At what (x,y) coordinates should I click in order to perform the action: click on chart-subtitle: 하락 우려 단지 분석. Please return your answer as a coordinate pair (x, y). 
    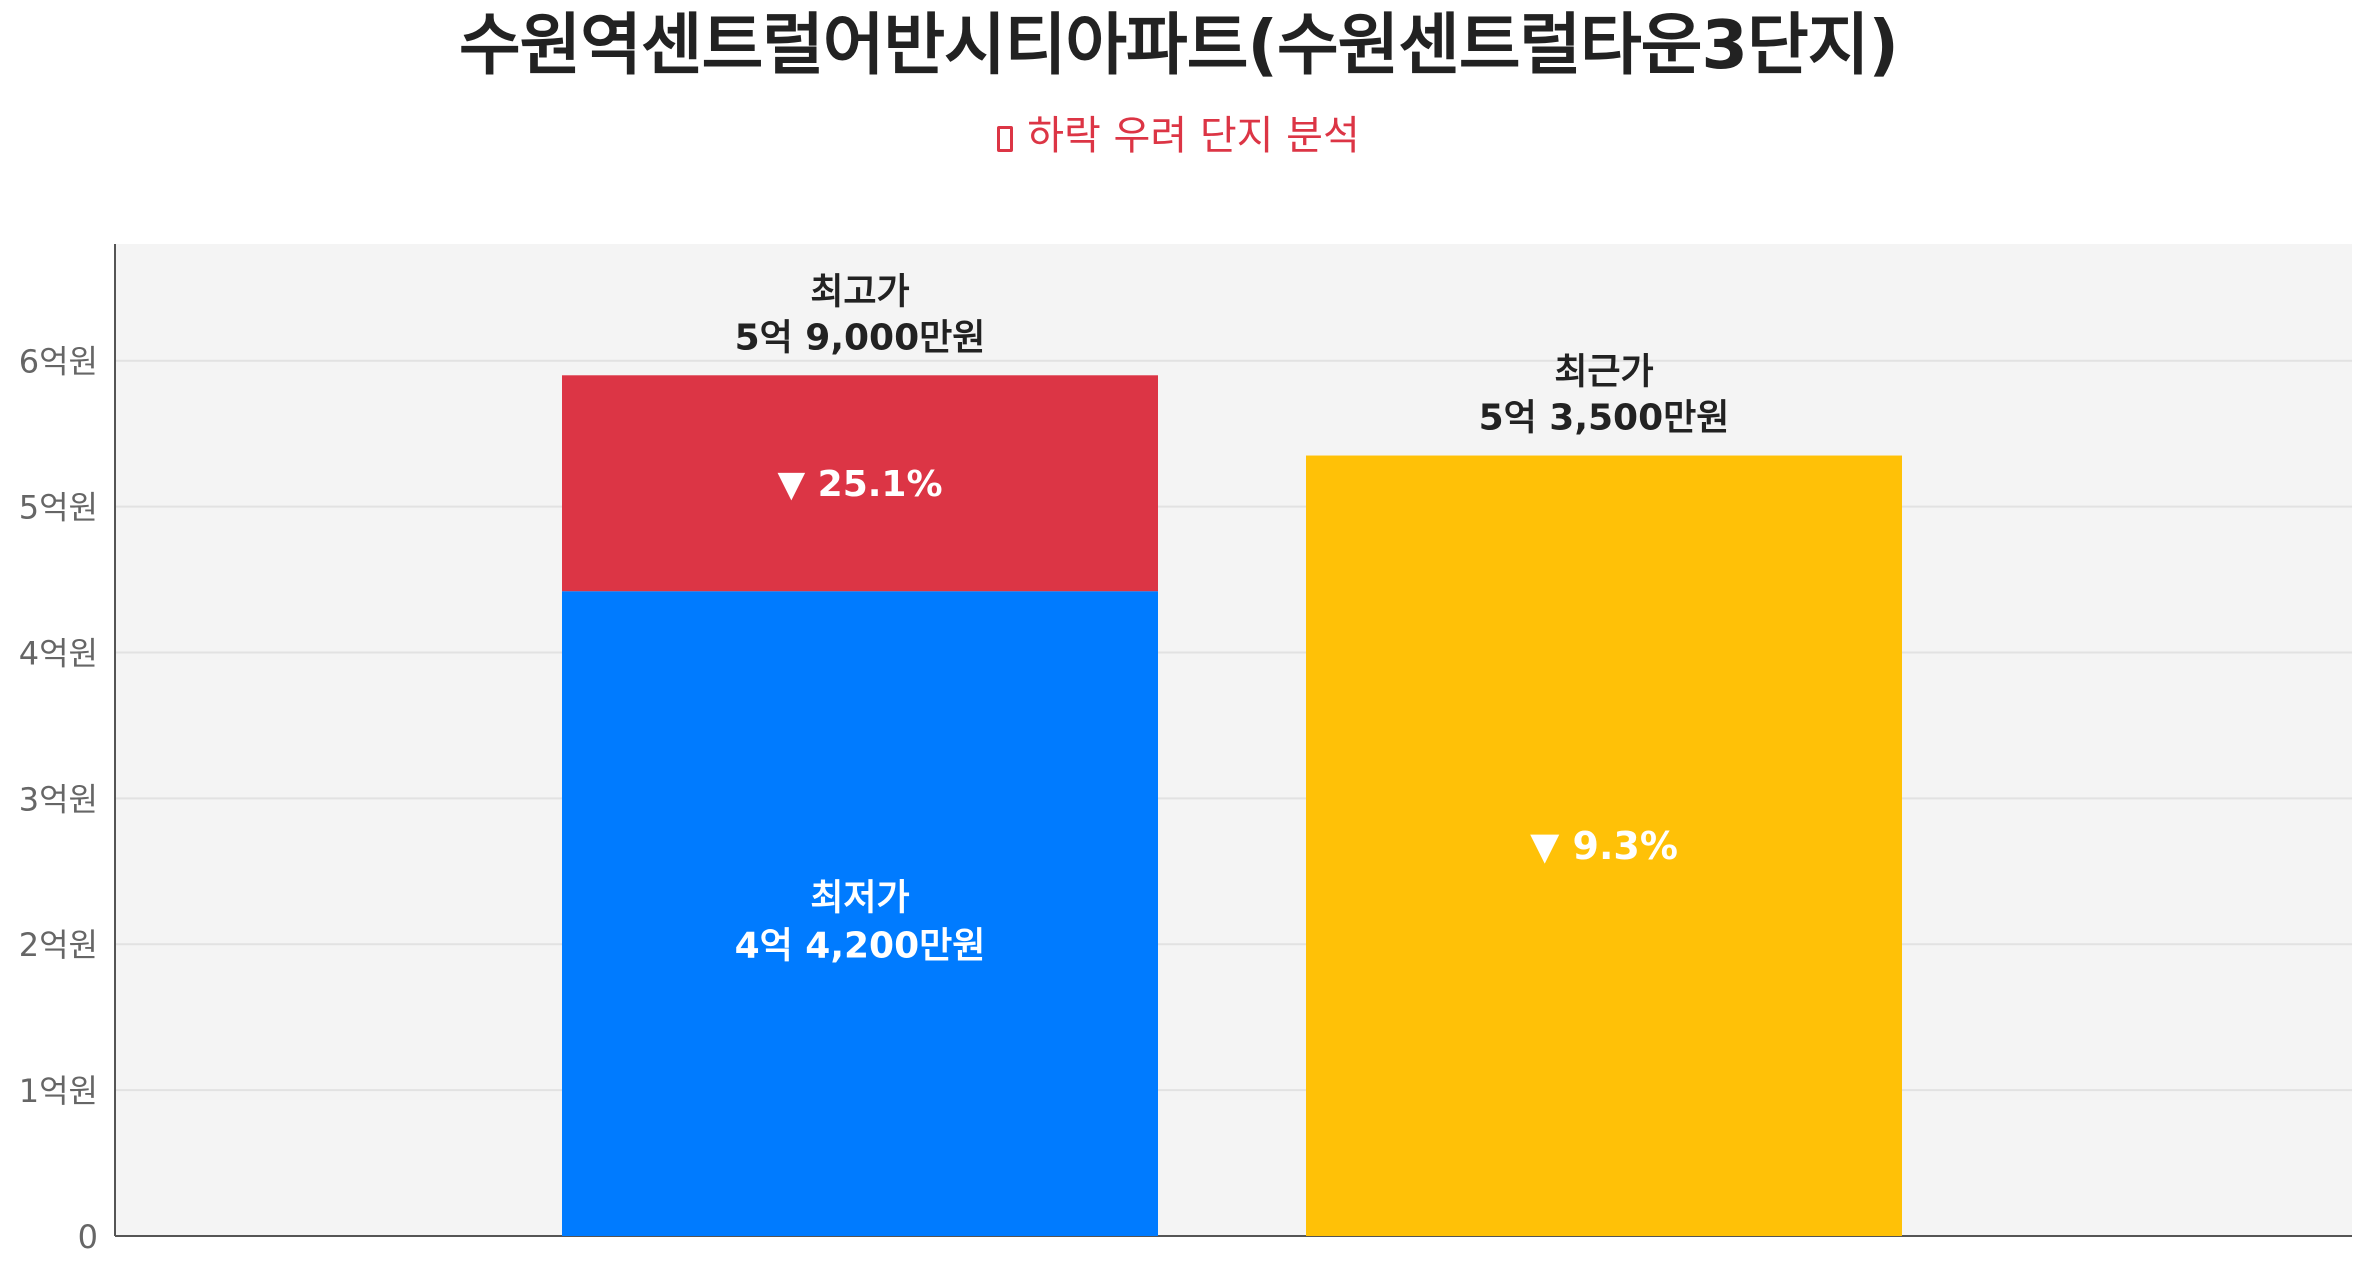
    Looking at the image, I should click on (1178, 136).